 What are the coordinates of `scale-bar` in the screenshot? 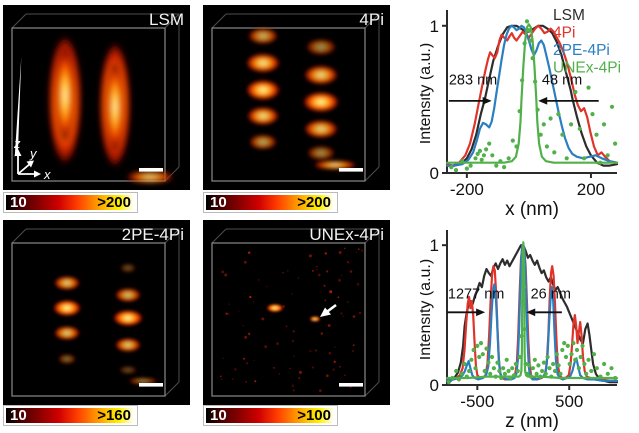 It's located at (151, 385).